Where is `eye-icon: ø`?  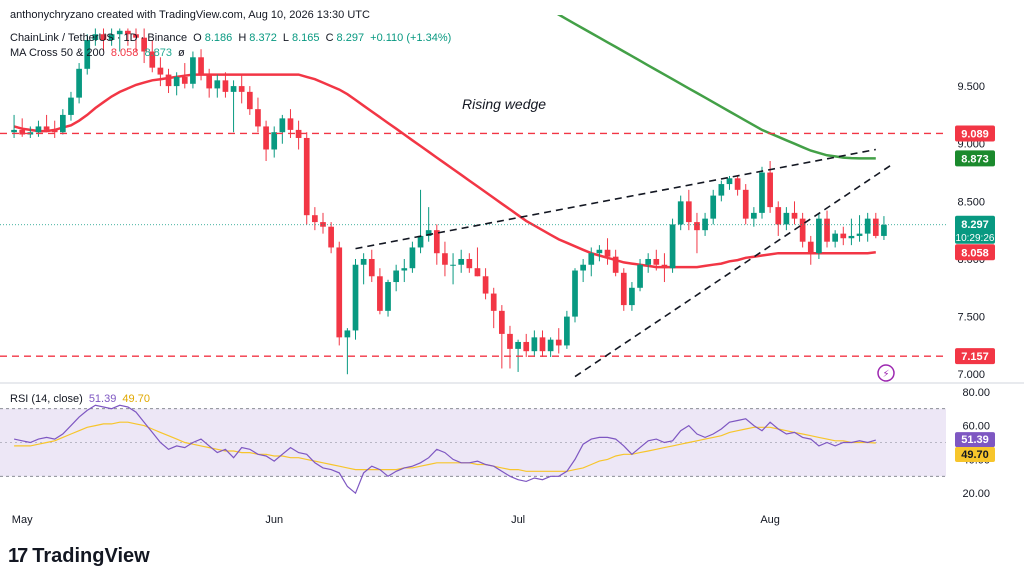 eye-icon: ø is located at coordinates (181, 53).